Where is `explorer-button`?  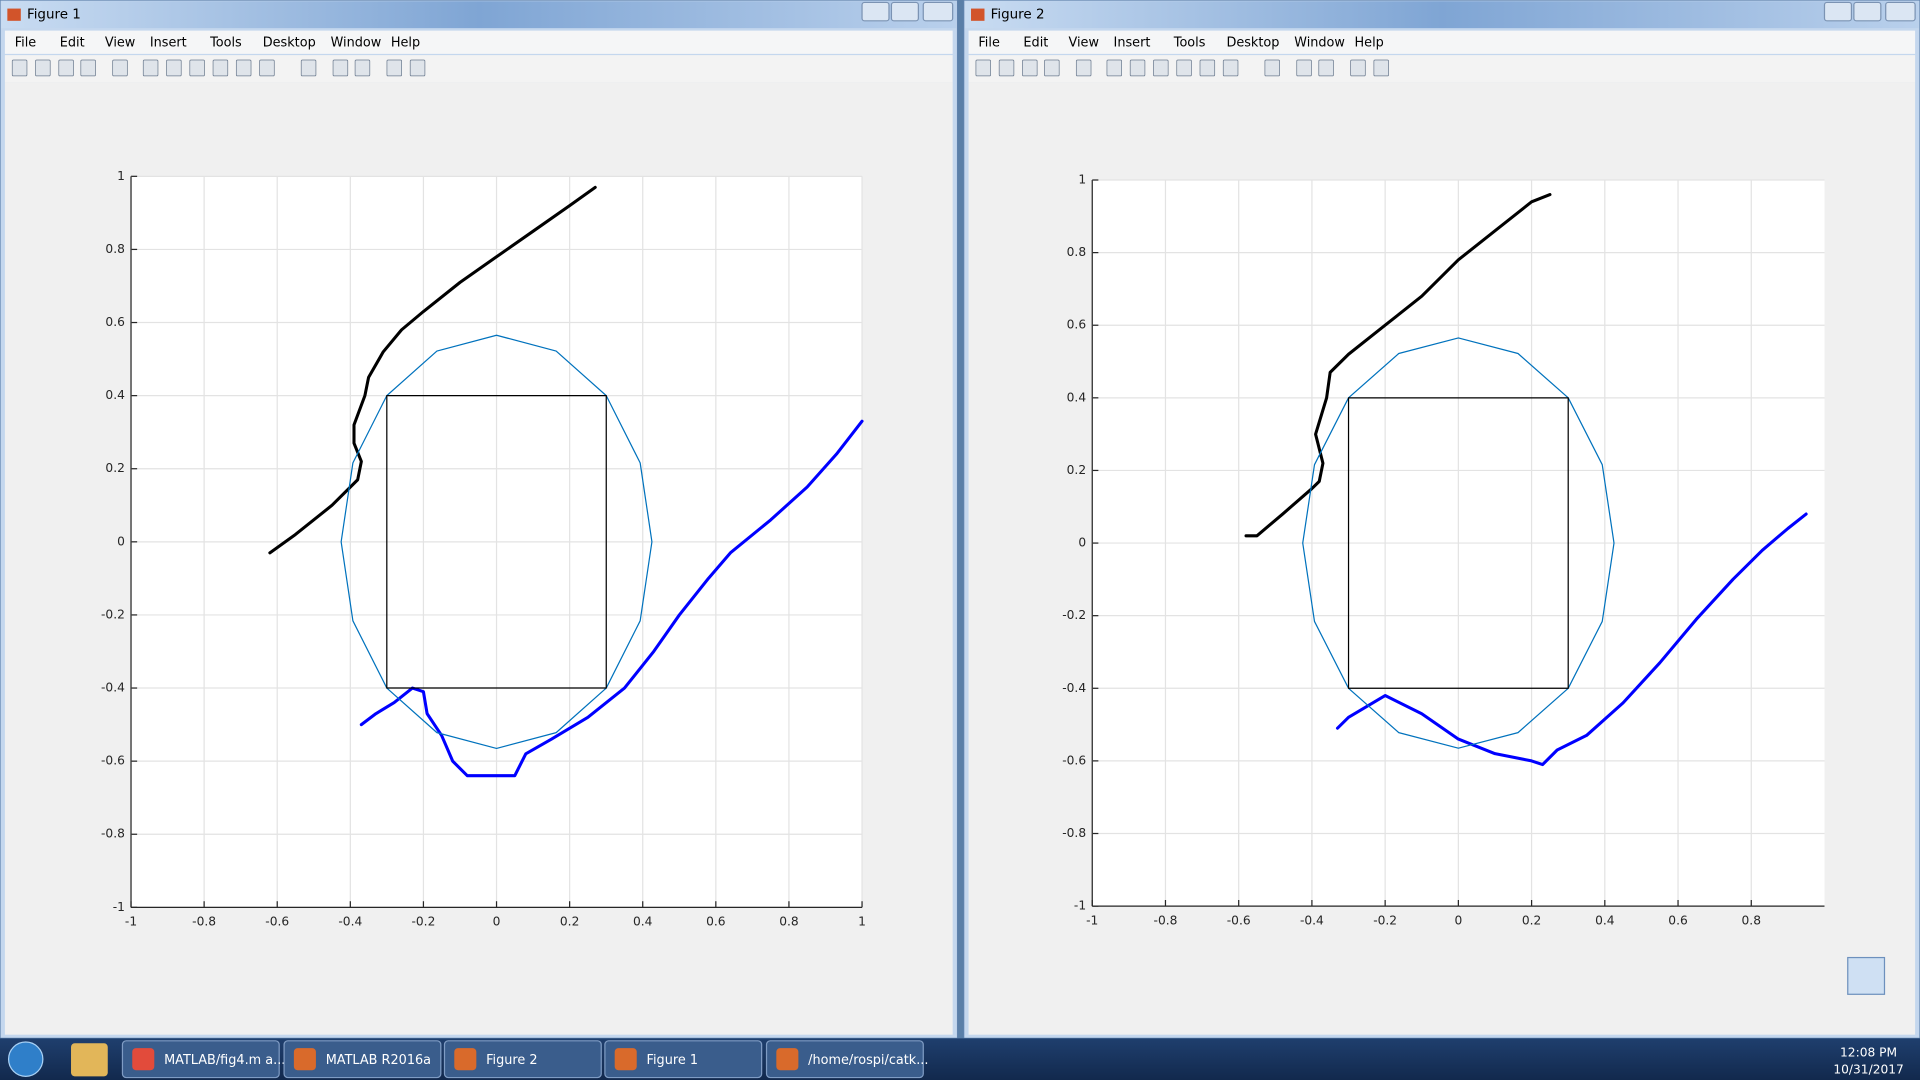
explorer-button is located at coordinates (89, 1060).